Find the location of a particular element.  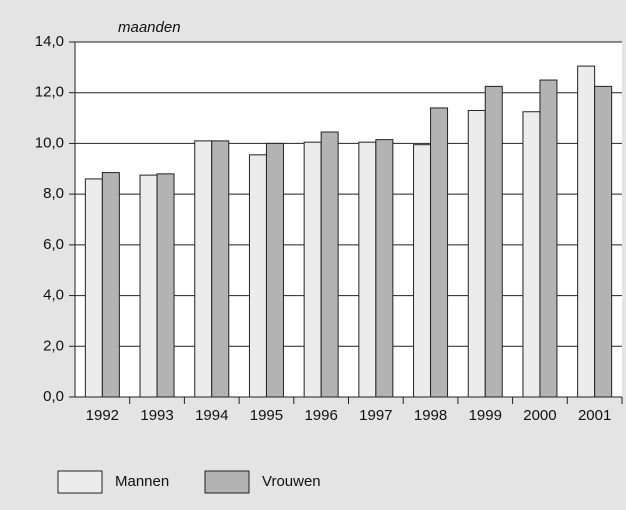

x-tick-label: 1995 is located at coordinates (266, 415).